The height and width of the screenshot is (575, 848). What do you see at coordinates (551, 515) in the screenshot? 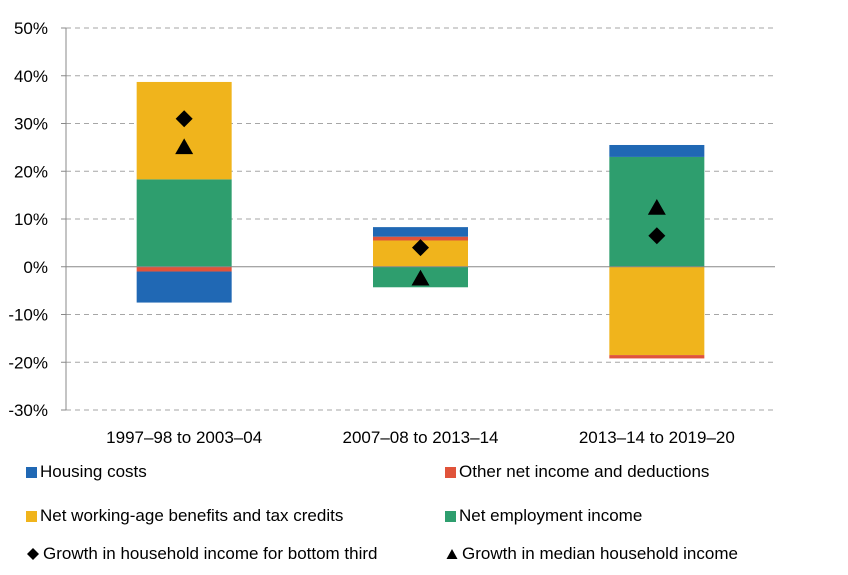
I see `legend-label-net-employment: Net employment income` at bounding box center [551, 515].